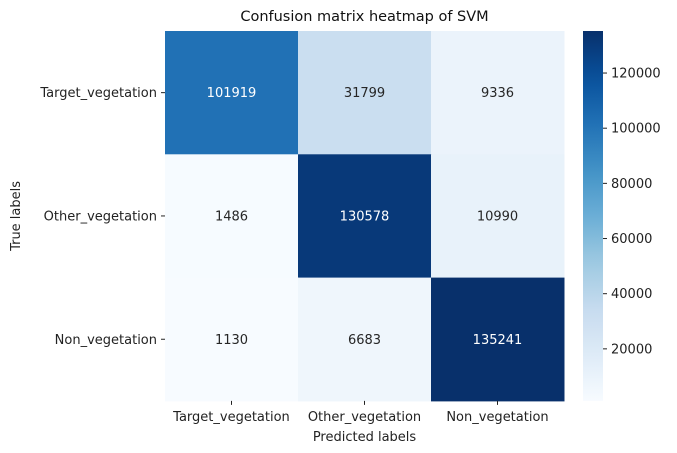 The image size is (677, 453). I want to click on colorbar-tick-label: 40000, so click(631, 294).